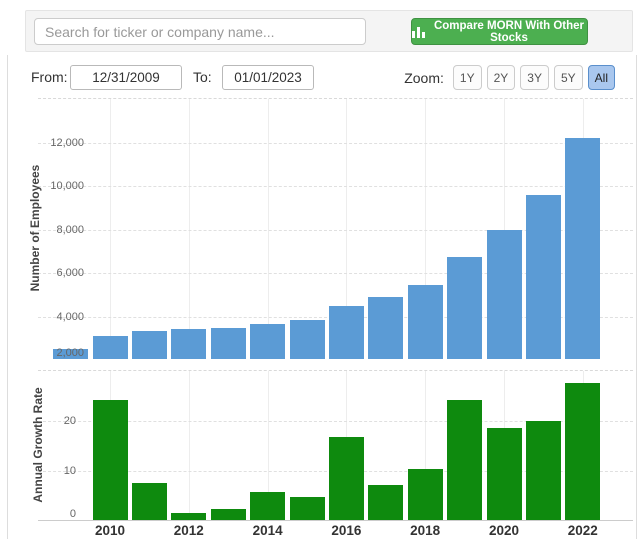  What do you see at coordinates (467, 77) in the screenshot?
I see `zoom-button-1y: 1Y` at bounding box center [467, 77].